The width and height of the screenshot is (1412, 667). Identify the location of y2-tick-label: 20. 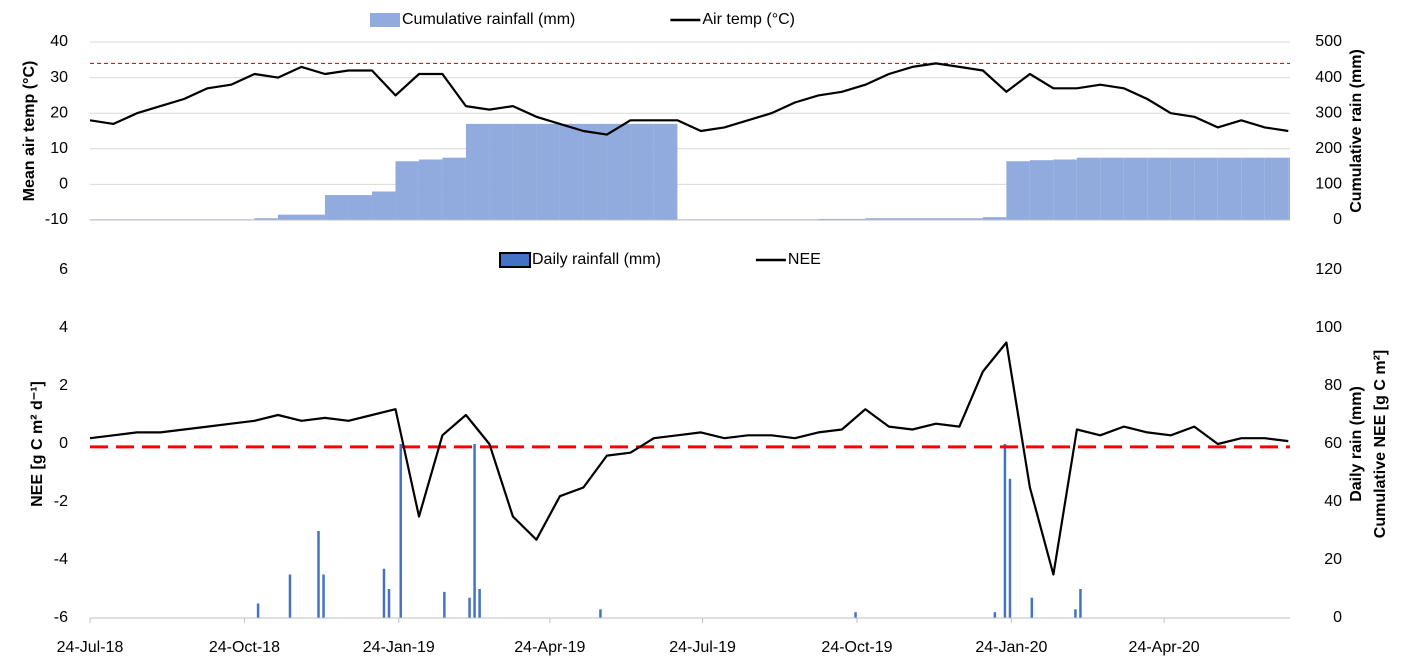
(1333, 559).